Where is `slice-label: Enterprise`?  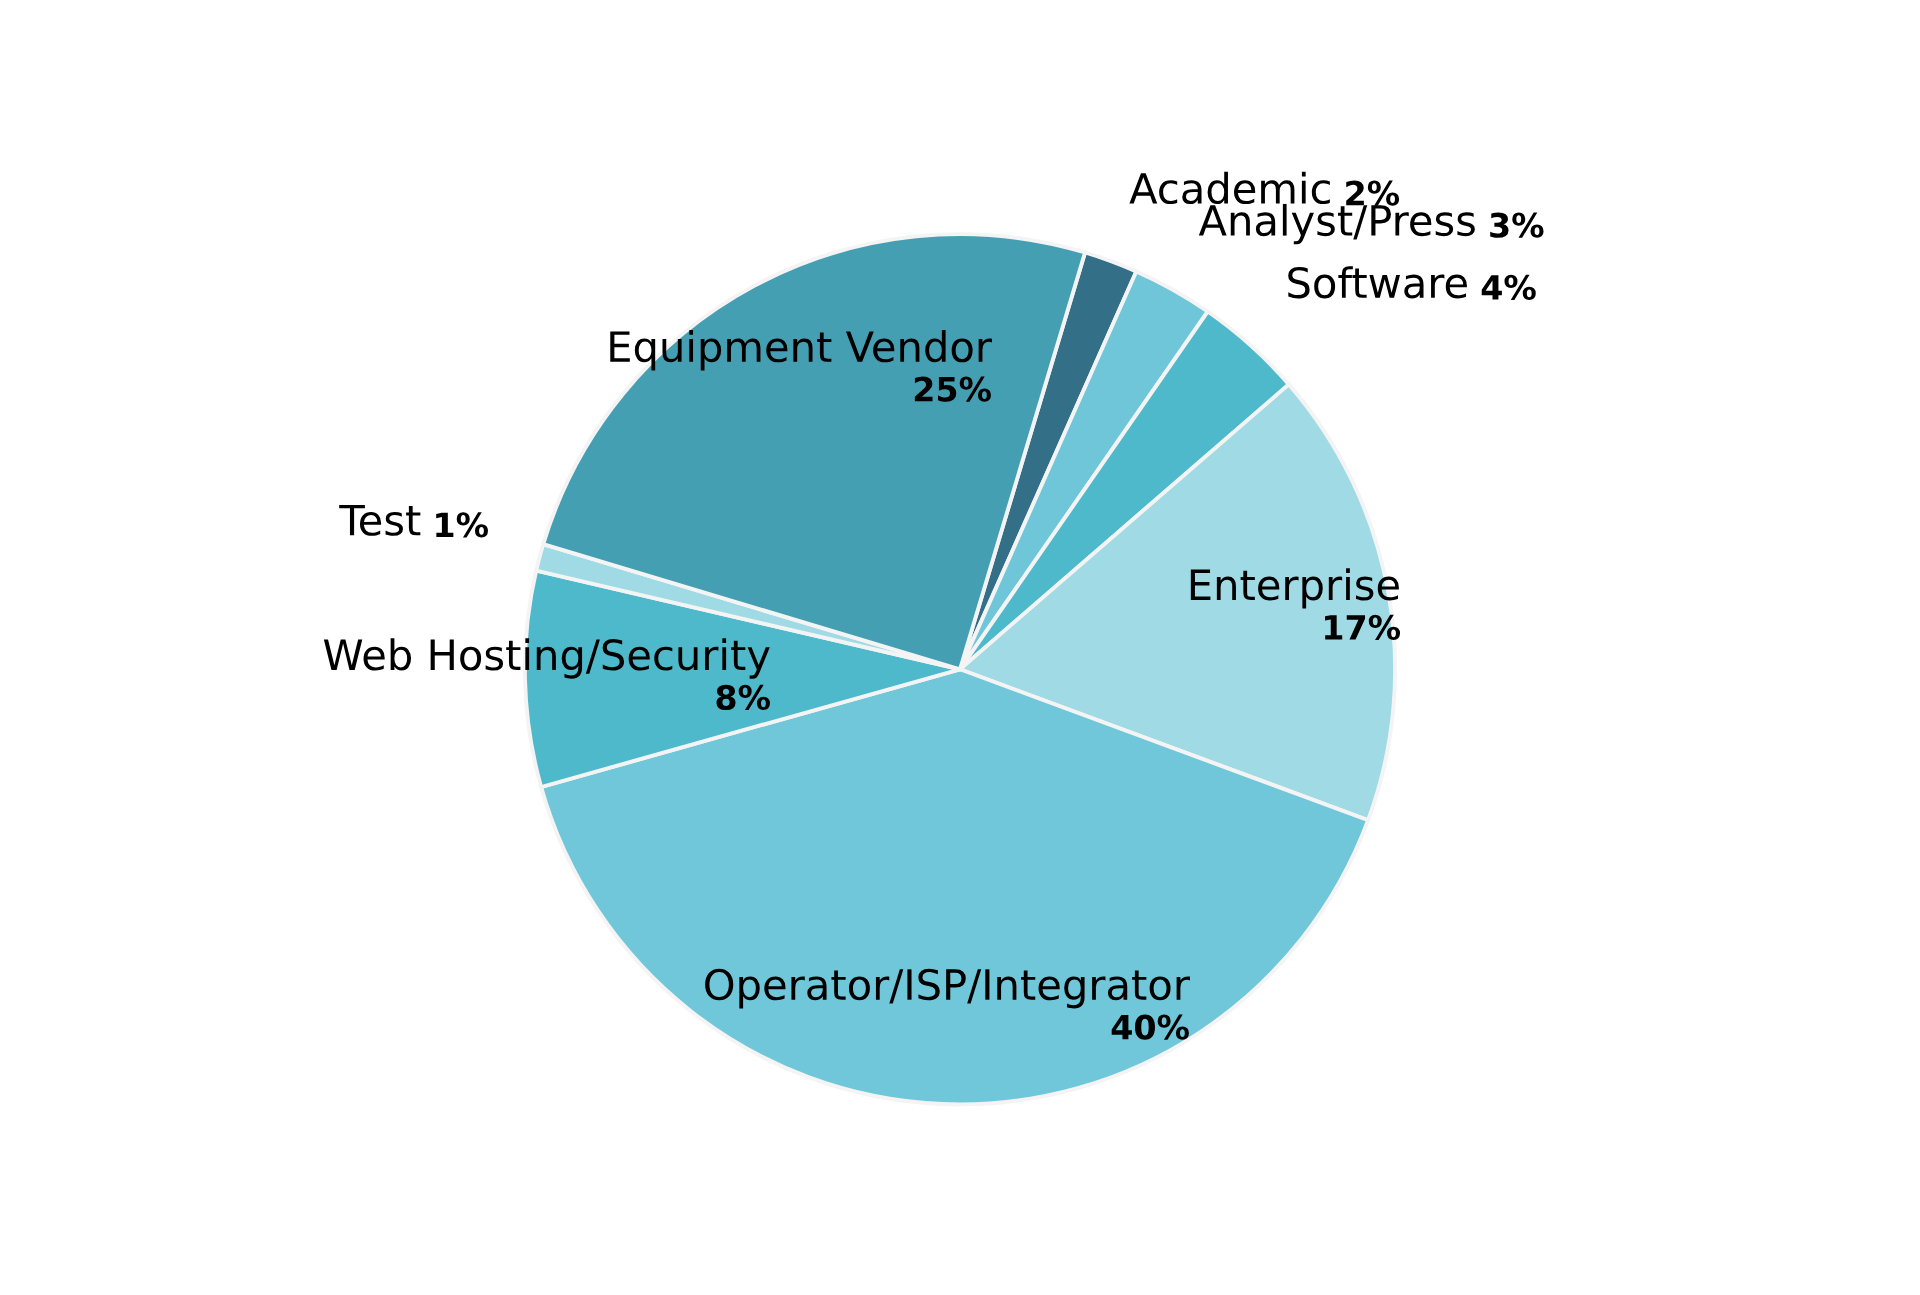 slice-label: Enterprise is located at coordinates (1294, 588).